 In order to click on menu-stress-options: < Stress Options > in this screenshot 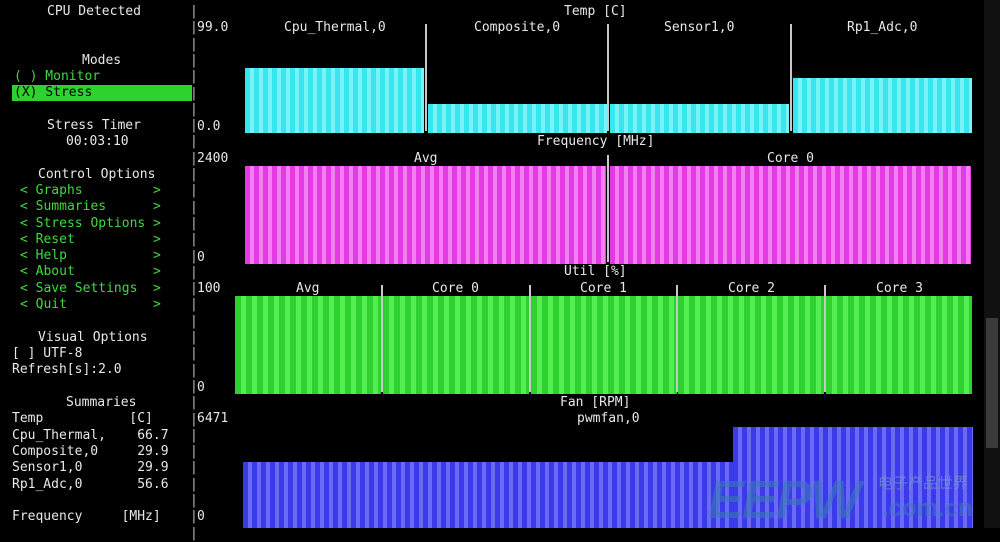, I will do `click(90, 223)`.